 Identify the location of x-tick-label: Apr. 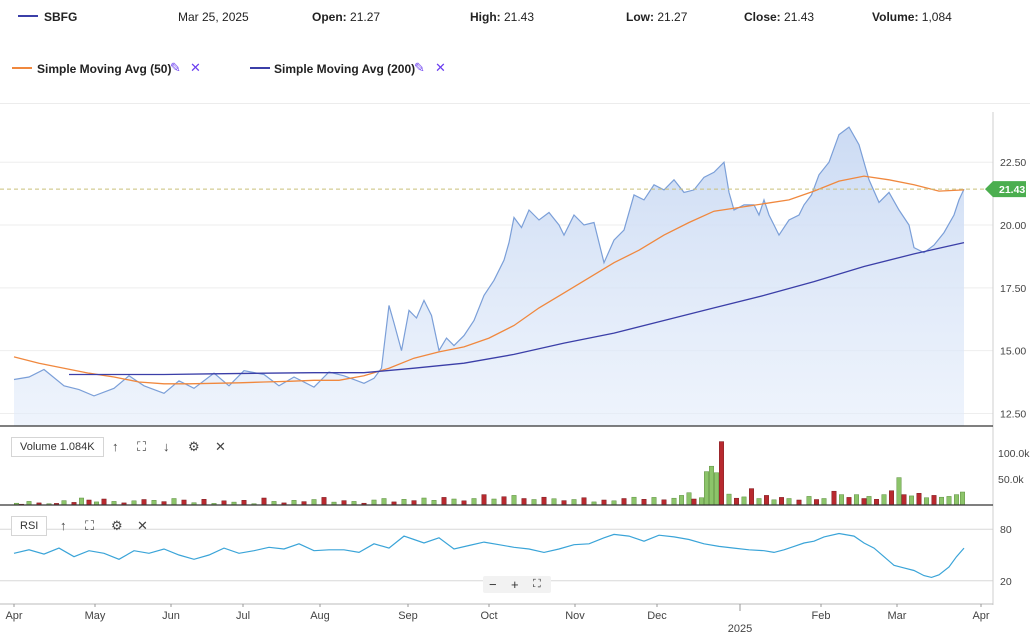
(13, 616).